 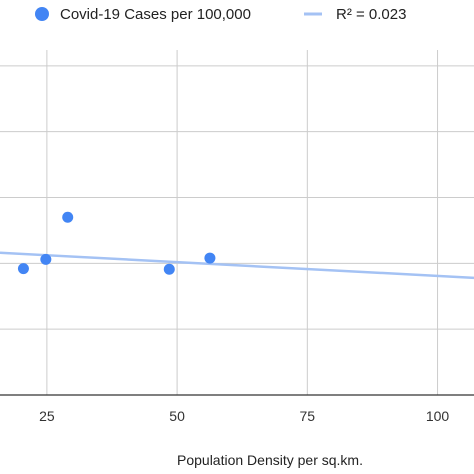 What do you see at coordinates (155, 14) in the screenshot?
I see `legend-series-label: Covid-19 Cases per 100,000` at bounding box center [155, 14].